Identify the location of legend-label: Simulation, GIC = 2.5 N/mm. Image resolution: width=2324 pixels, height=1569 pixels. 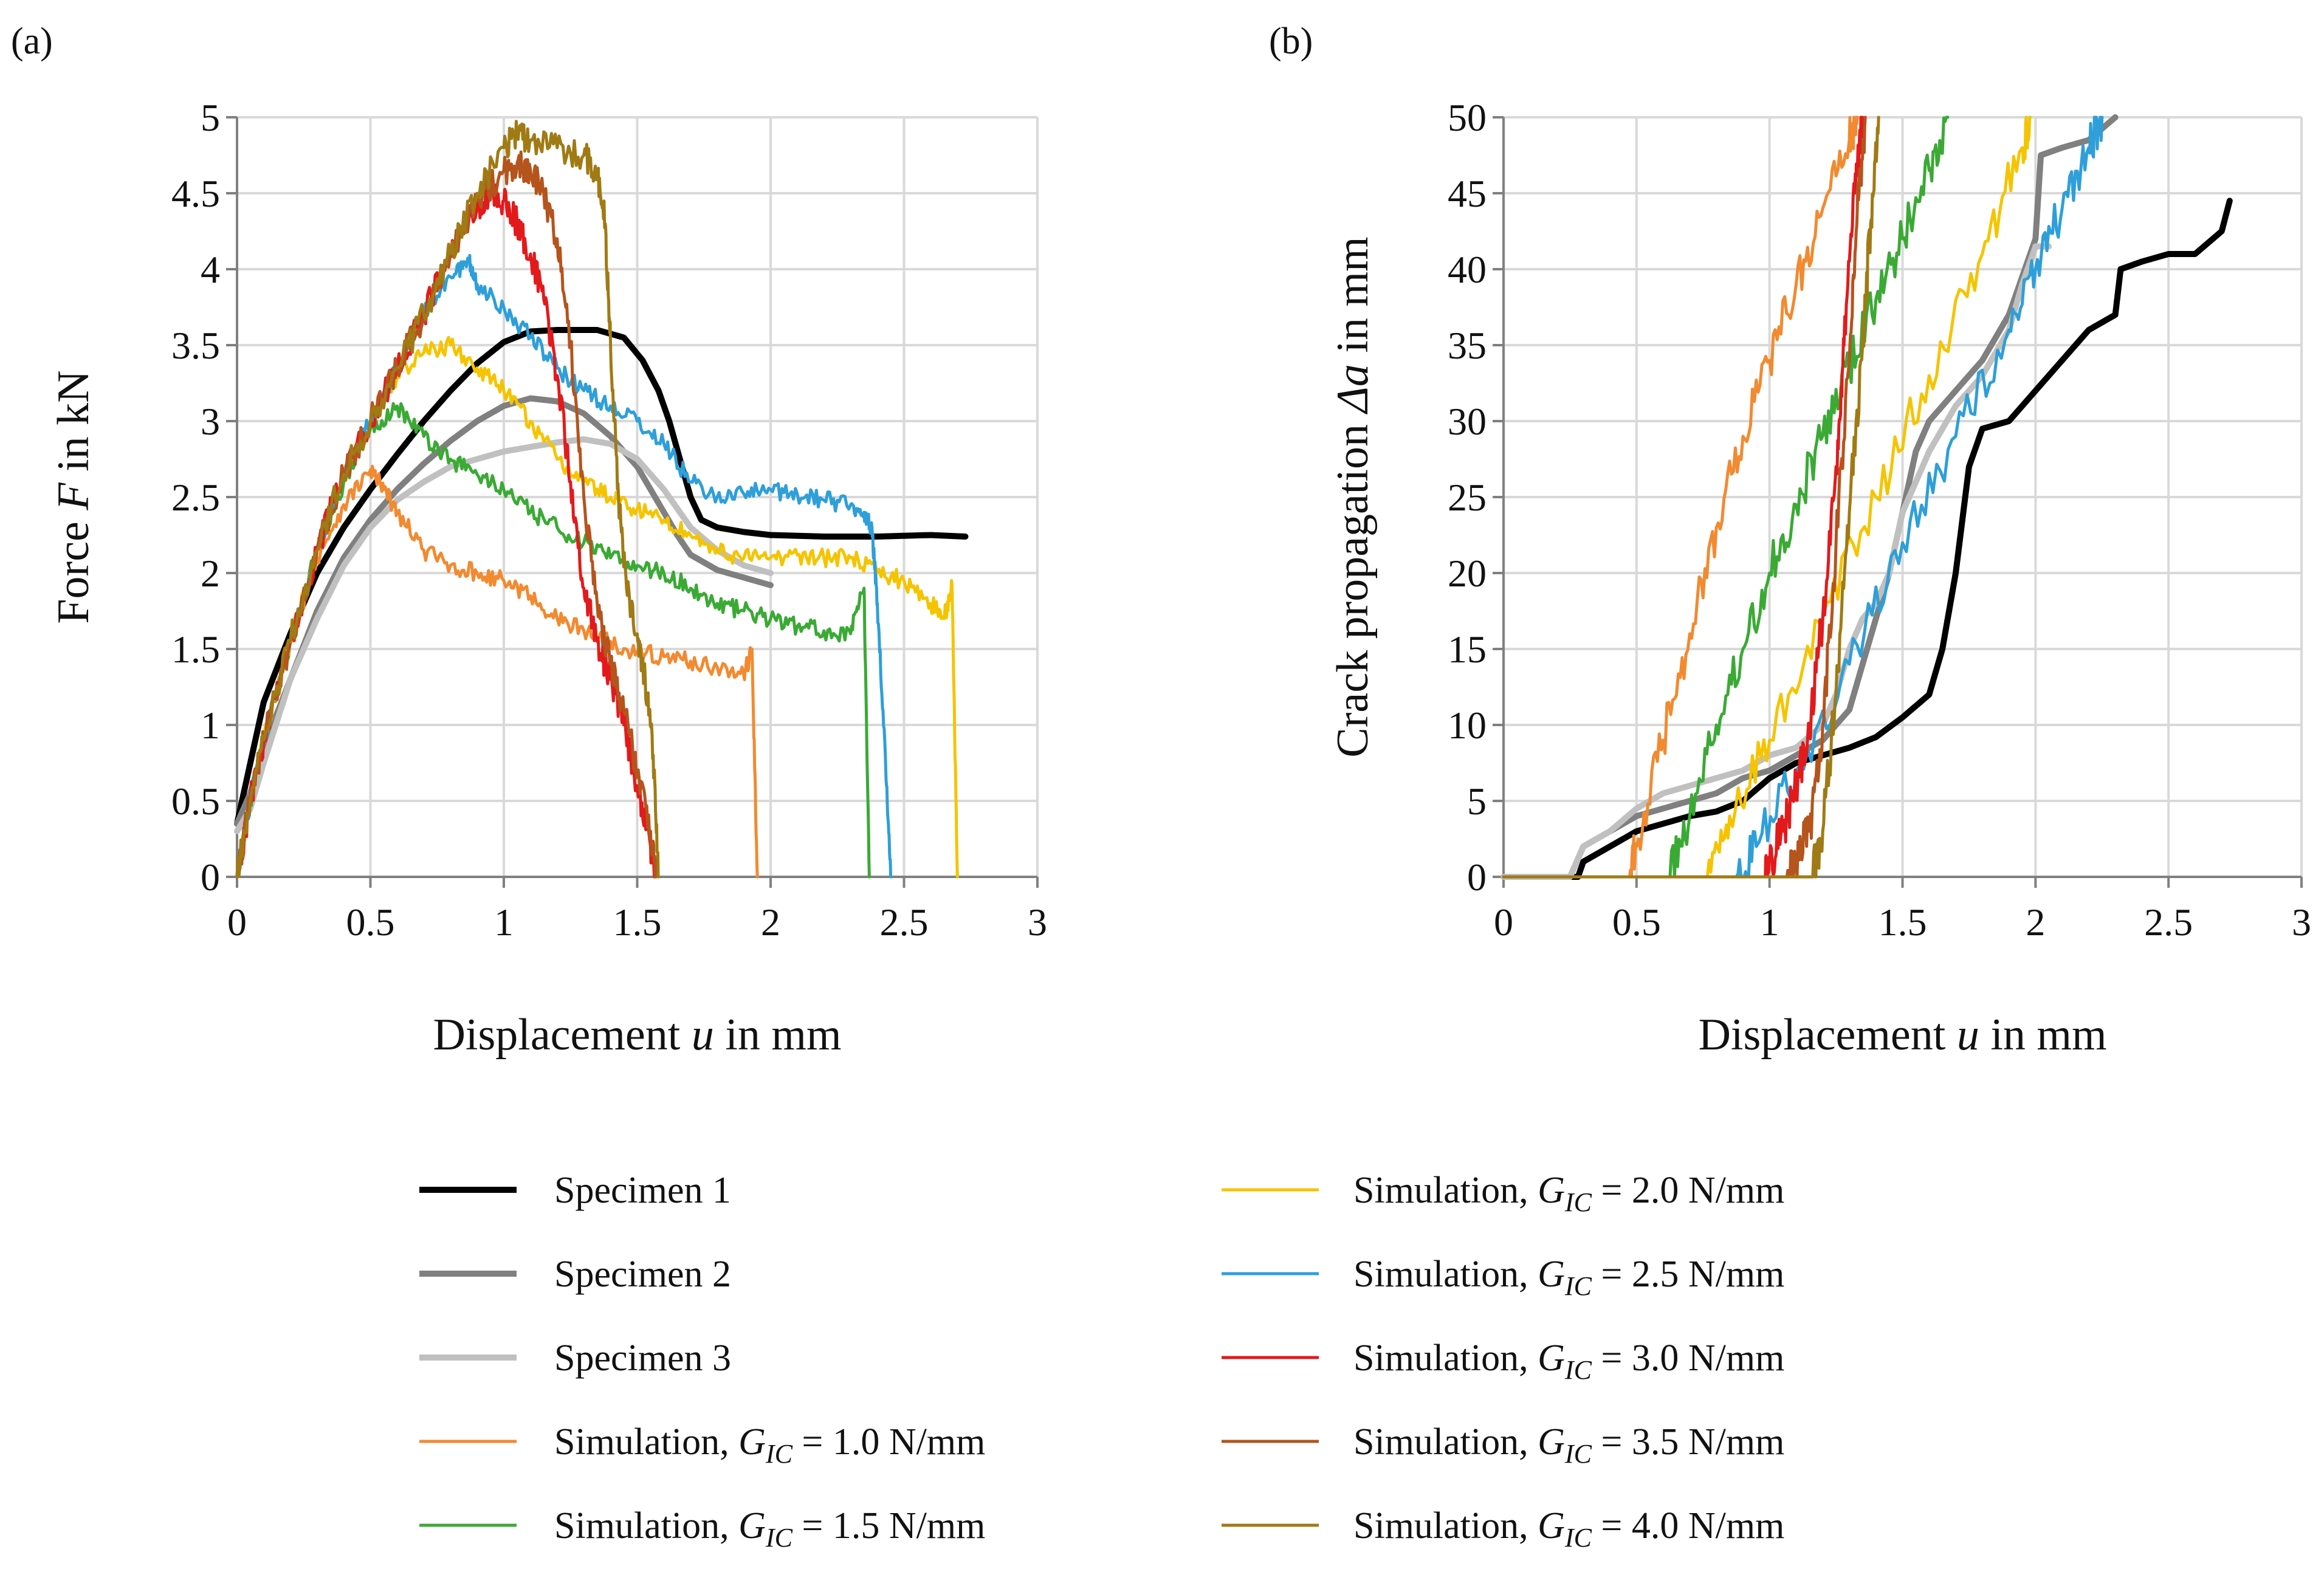
(1568, 1277).